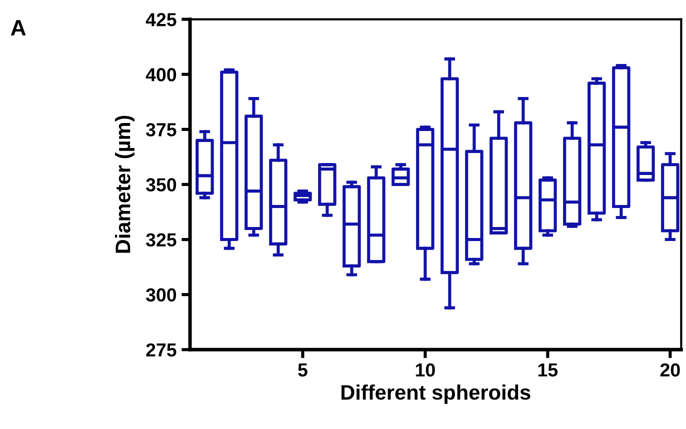 The image size is (686, 429). I want to click on x-axis-title: Different spheroids, so click(436, 394).